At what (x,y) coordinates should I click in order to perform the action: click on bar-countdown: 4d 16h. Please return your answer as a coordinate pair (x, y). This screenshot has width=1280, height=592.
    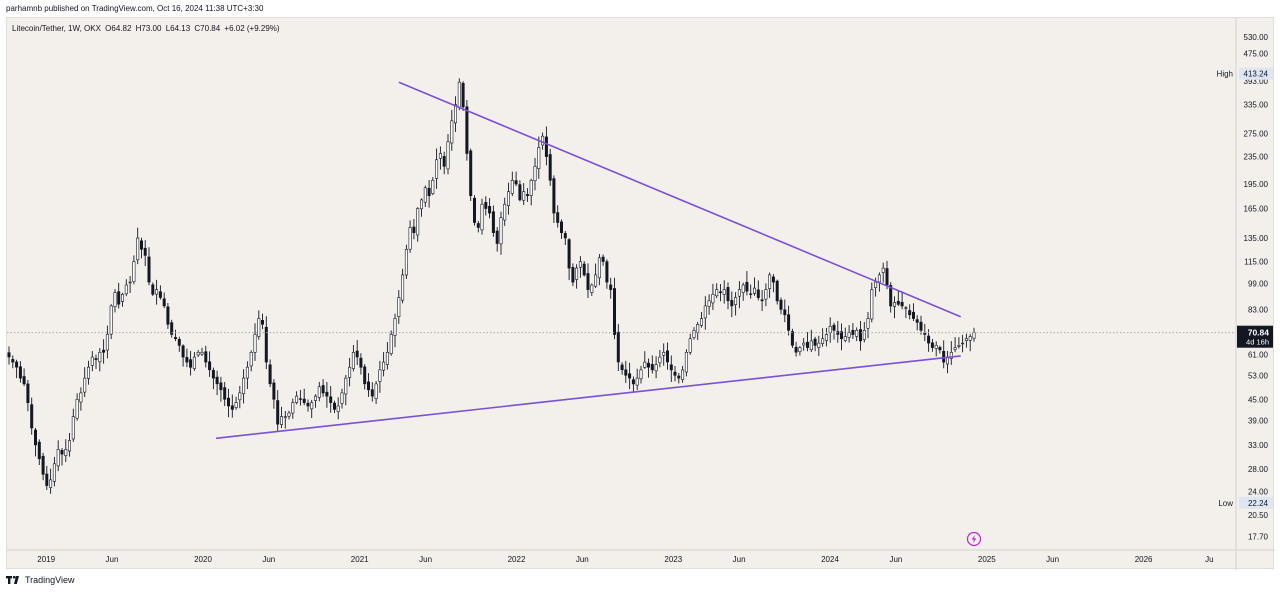
    Looking at the image, I should click on (1257, 342).